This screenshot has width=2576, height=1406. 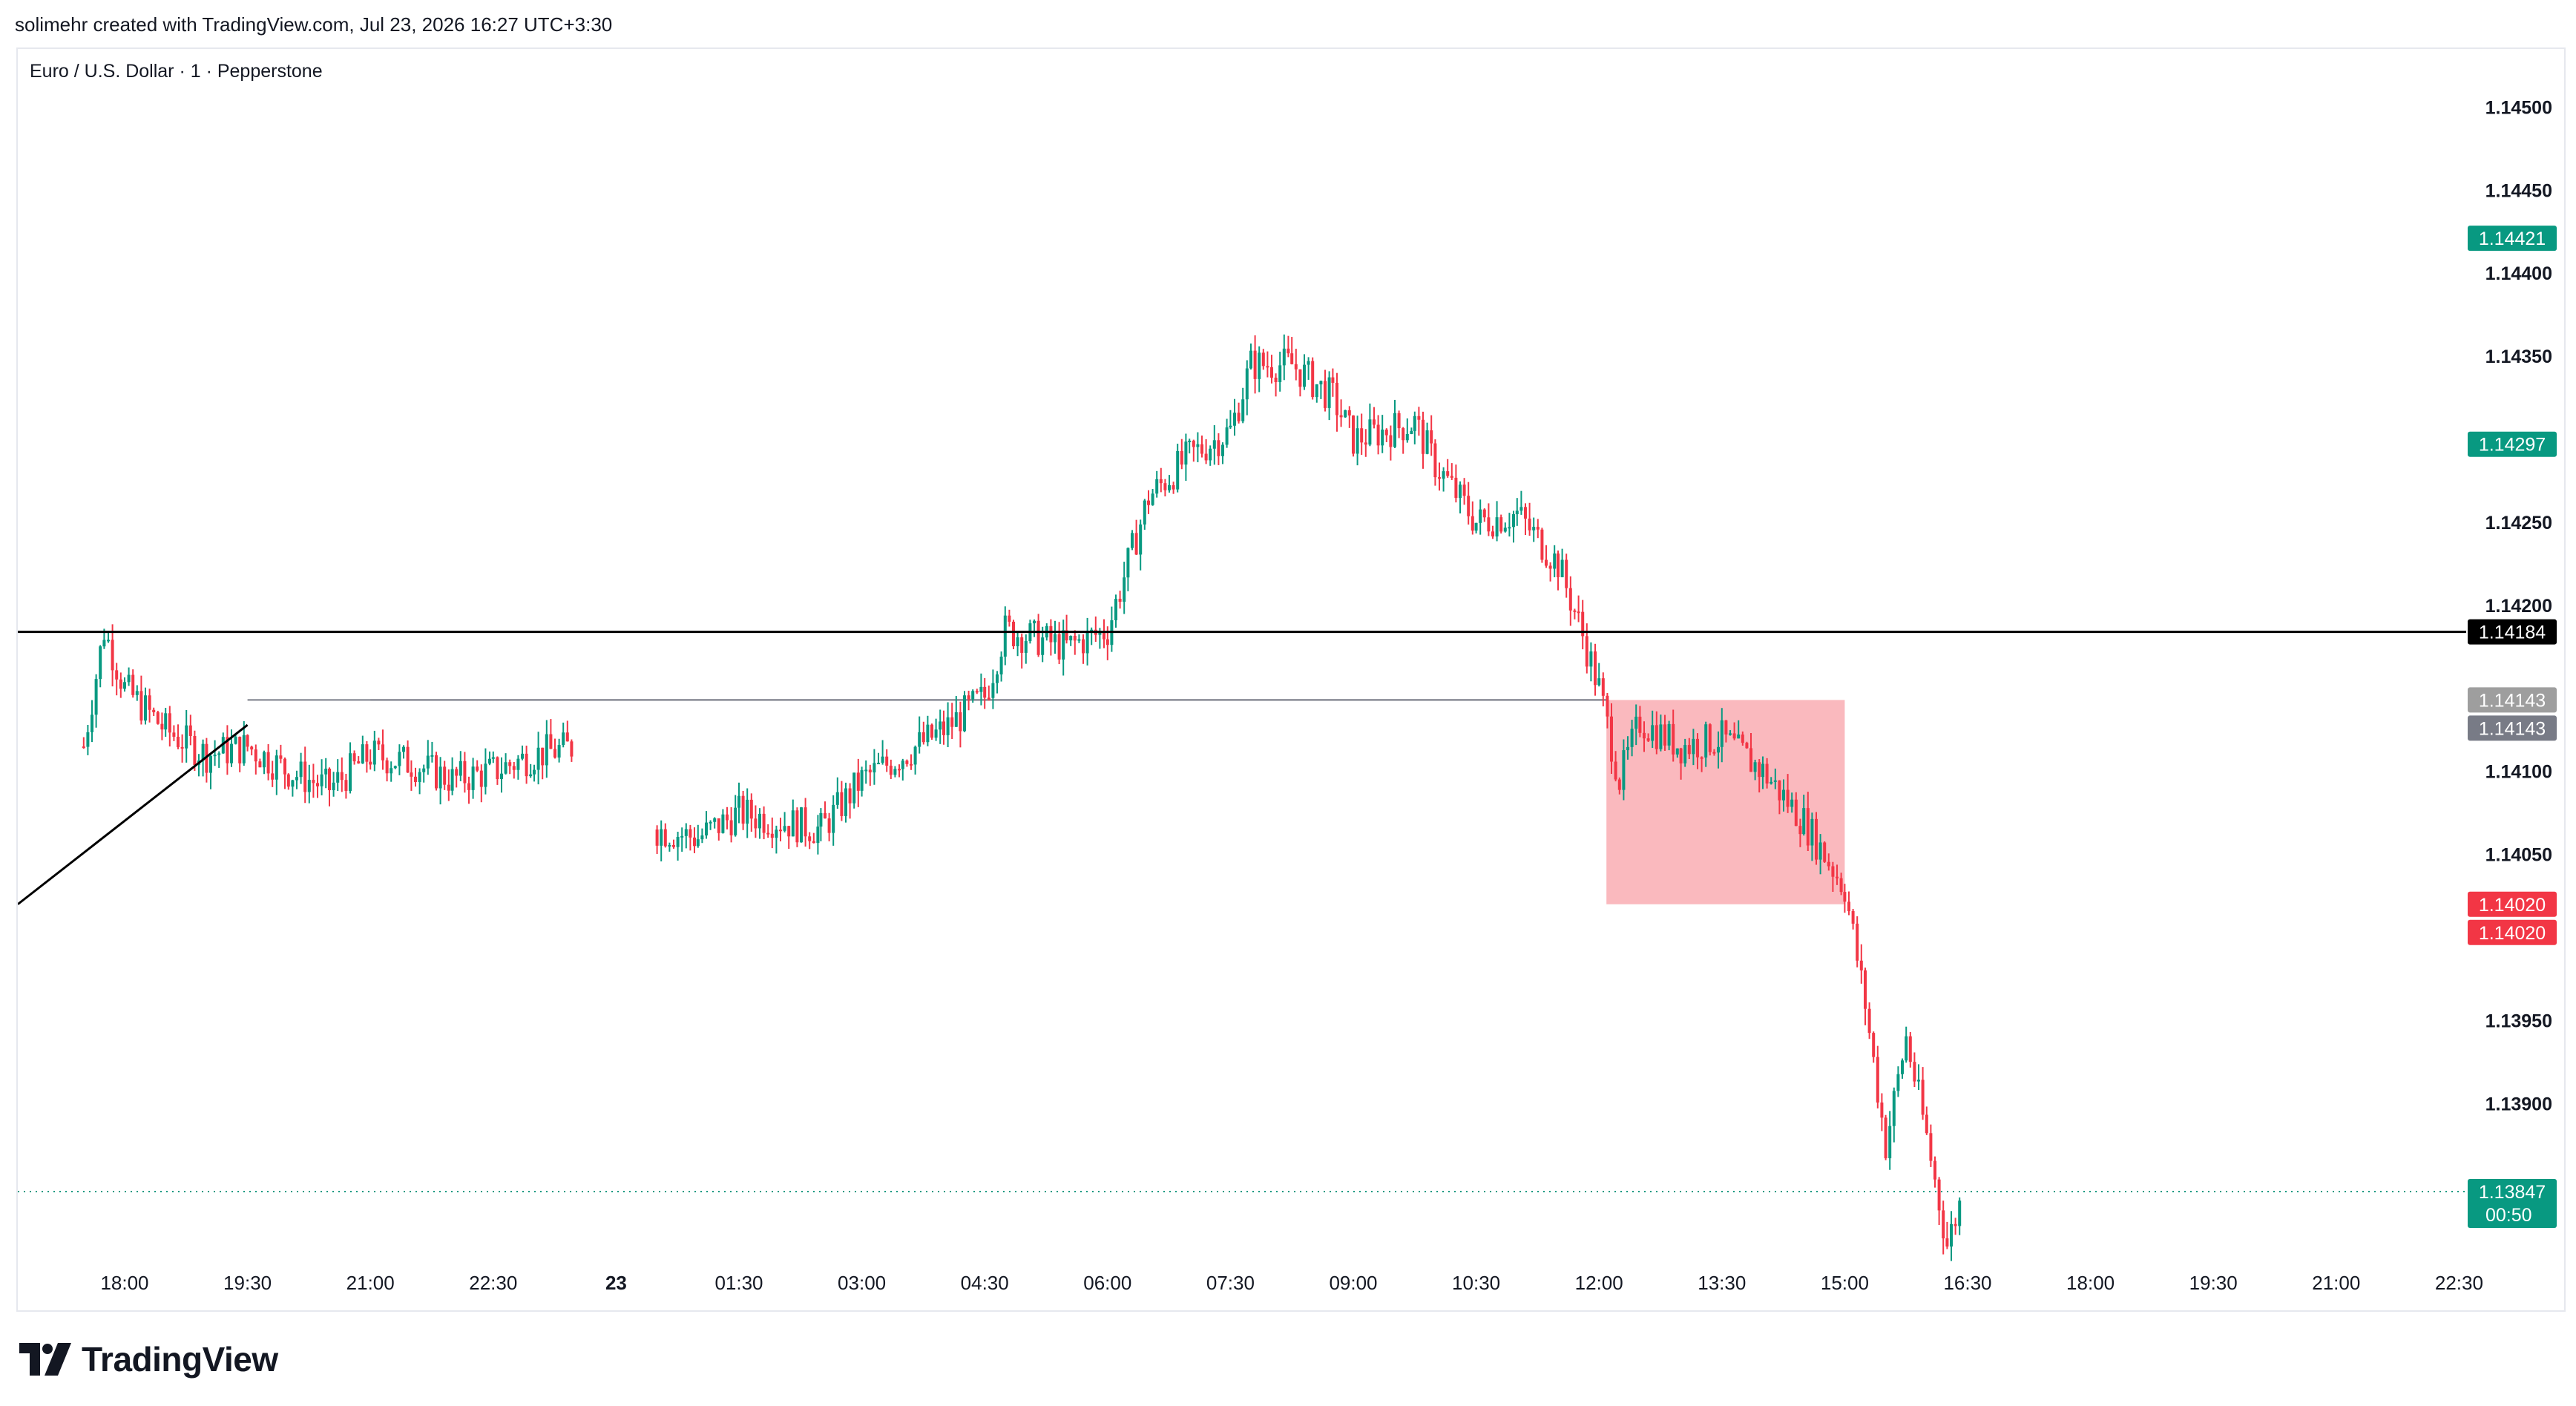 What do you see at coordinates (2512, 905) in the screenshot?
I see `price-tag-text: 1.14020` at bounding box center [2512, 905].